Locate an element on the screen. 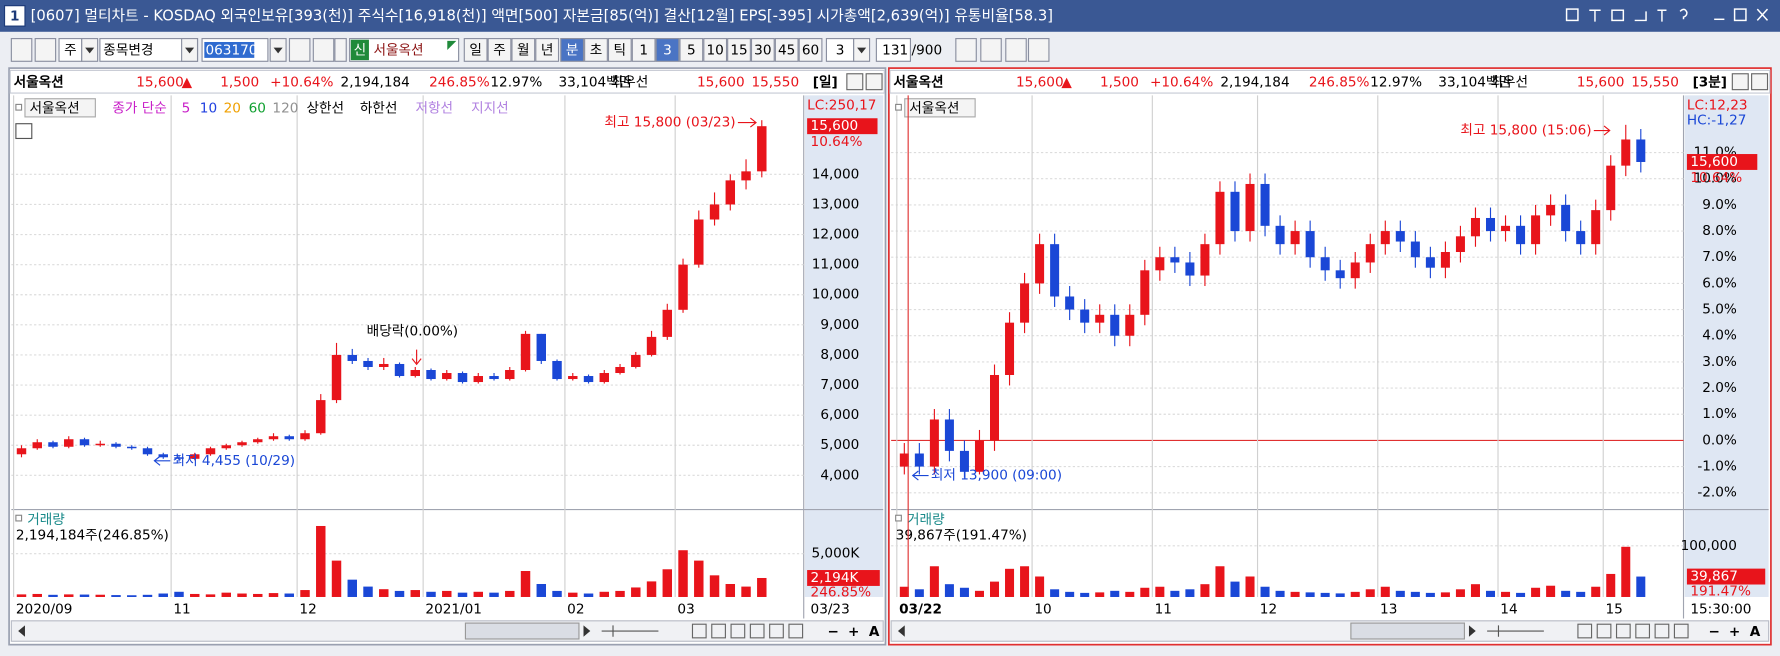 This screenshot has width=1780, height=656. y-tick-label: 4,000 is located at coordinates (839, 475).